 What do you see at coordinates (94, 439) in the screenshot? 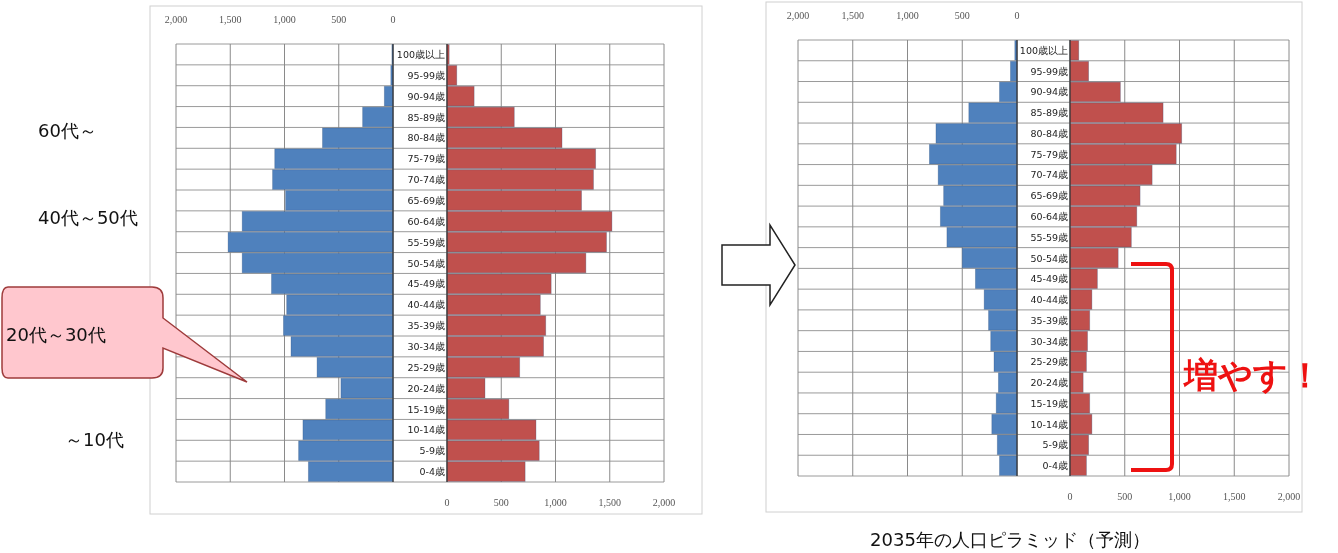
I see `text: ～10代` at bounding box center [94, 439].